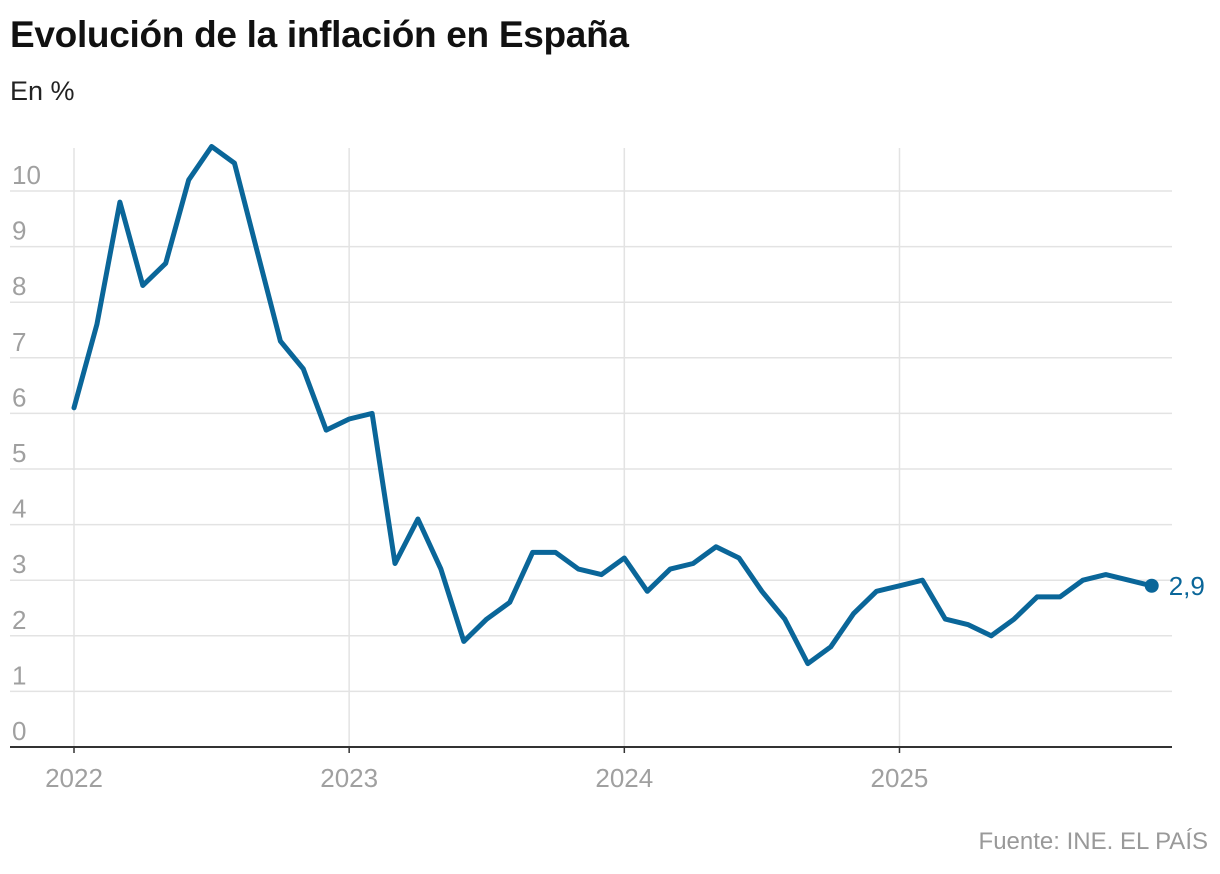  I want to click on y-axis-ticks: 0 1 2 3 4 5 6 7 8 9 10, so click(26, 453).